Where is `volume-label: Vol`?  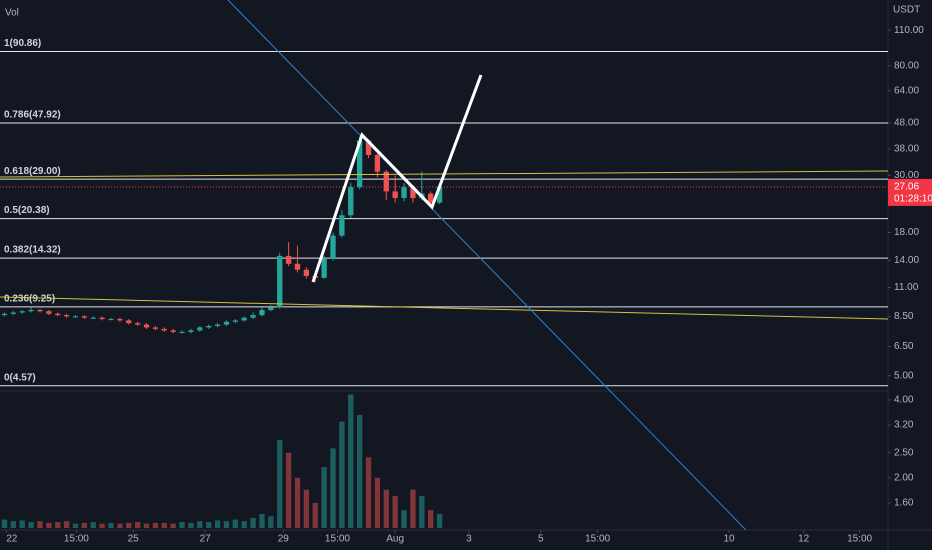 volume-label: Vol is located at coordinates (12, 13).